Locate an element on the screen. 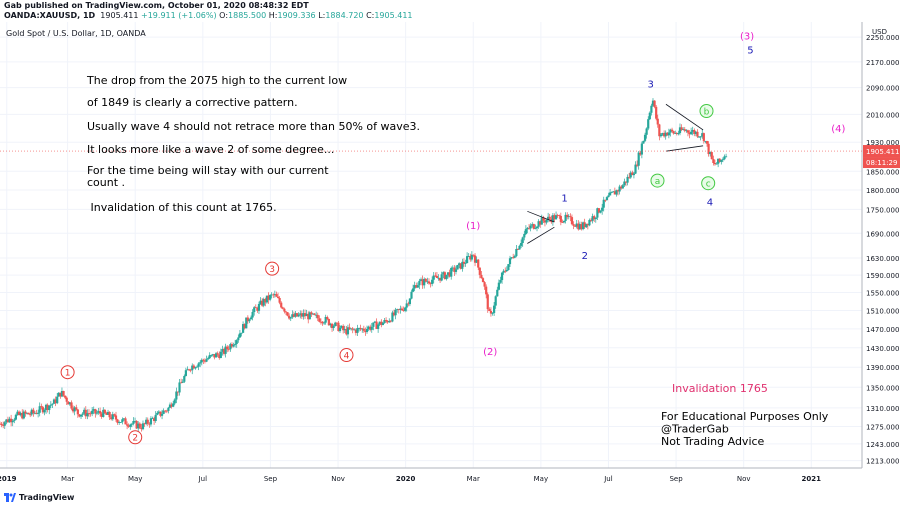 This screenshot has width=900, height=508. y-tick-label: 2090.000 is located at coordinates (882, 89).